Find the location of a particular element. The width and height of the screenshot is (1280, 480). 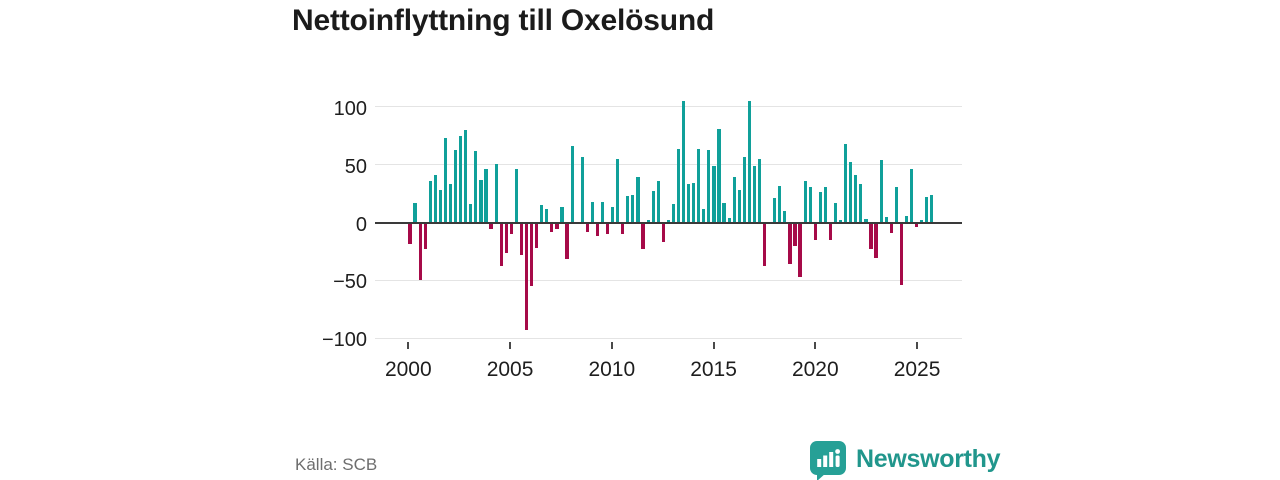

source-note: Källa: SCB is located at coordinates (336, 464).